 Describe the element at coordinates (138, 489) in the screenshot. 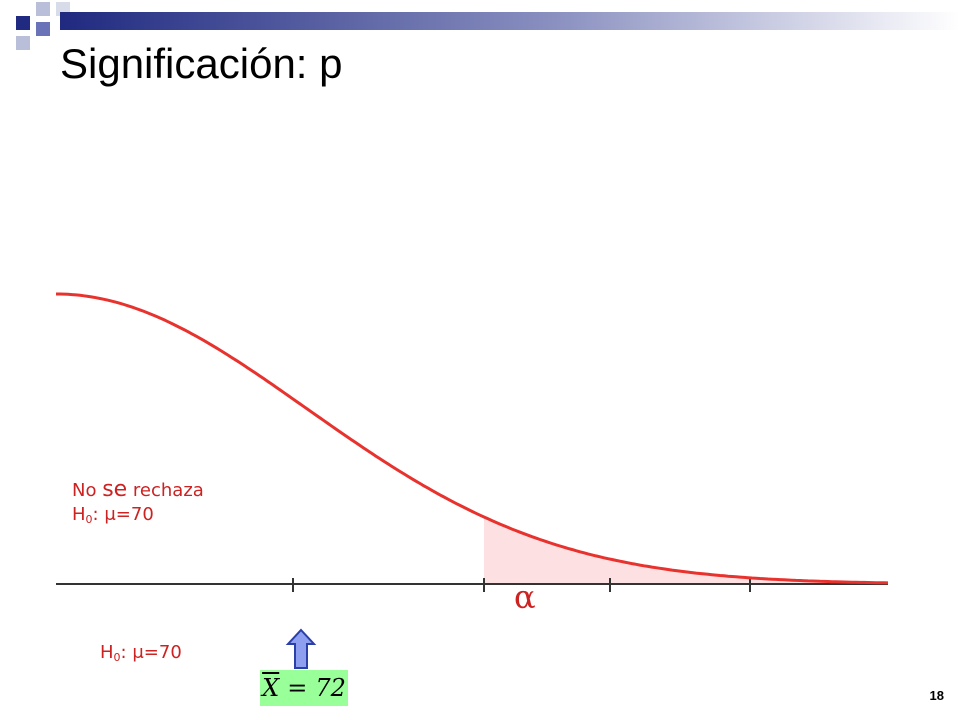

I see `non-rejection-label-line1: No se rechaza` at that location.